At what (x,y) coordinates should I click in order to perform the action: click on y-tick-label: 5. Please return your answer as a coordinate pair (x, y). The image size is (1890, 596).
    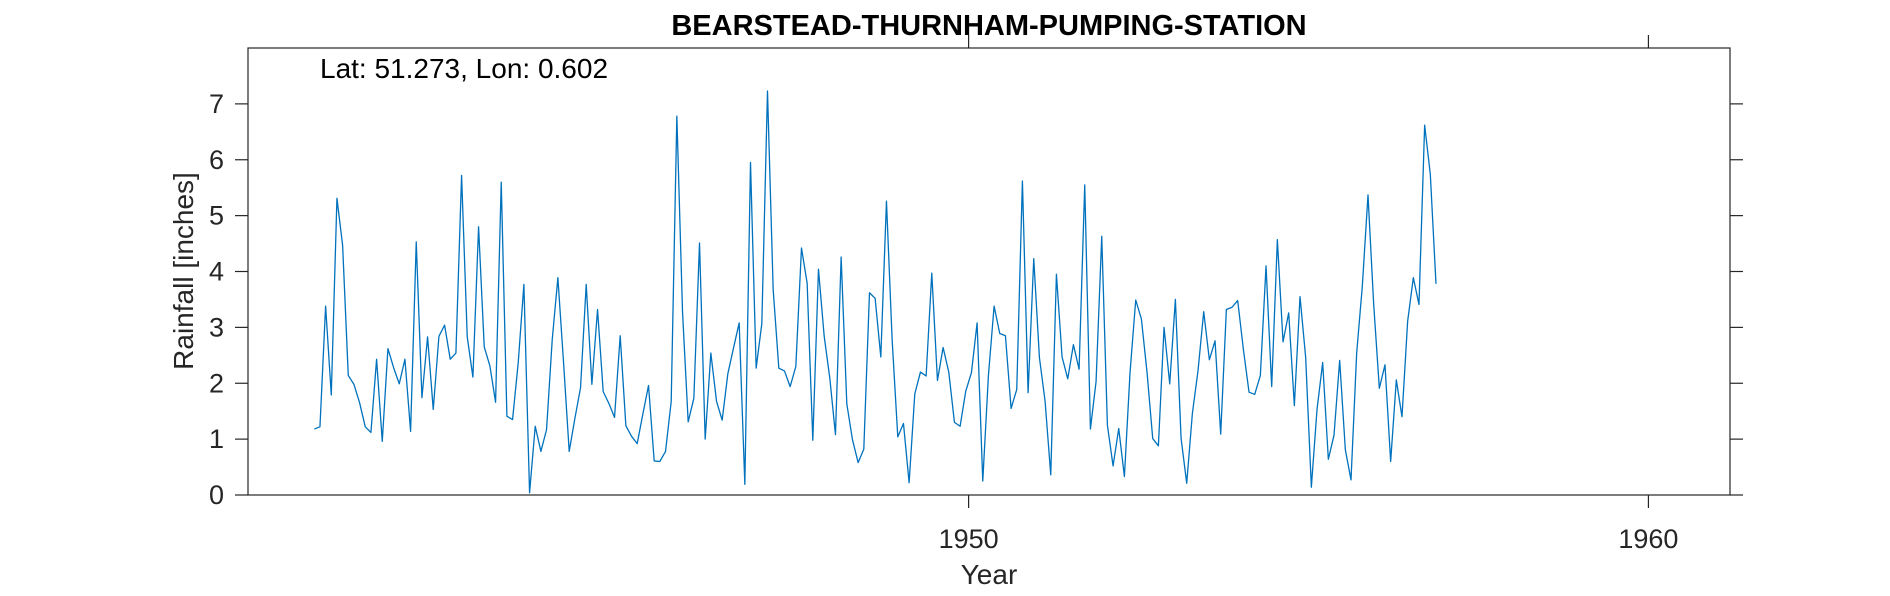
    Looking at the image, I should click on (216, 216).